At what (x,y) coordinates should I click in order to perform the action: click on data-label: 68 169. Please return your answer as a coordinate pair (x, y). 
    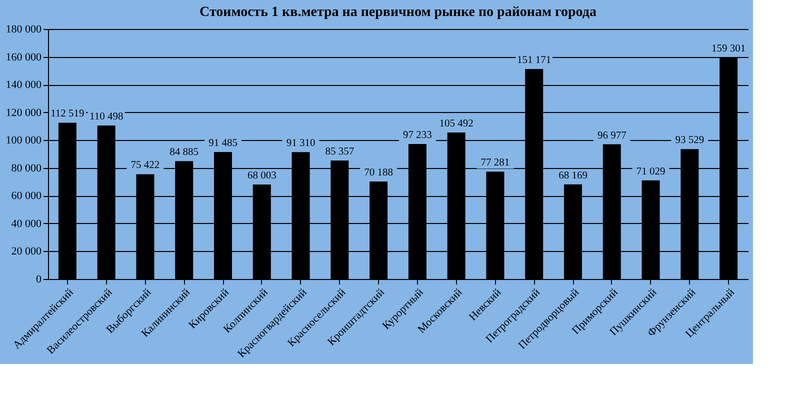
    Looking at the image, I should click on (573, 176).